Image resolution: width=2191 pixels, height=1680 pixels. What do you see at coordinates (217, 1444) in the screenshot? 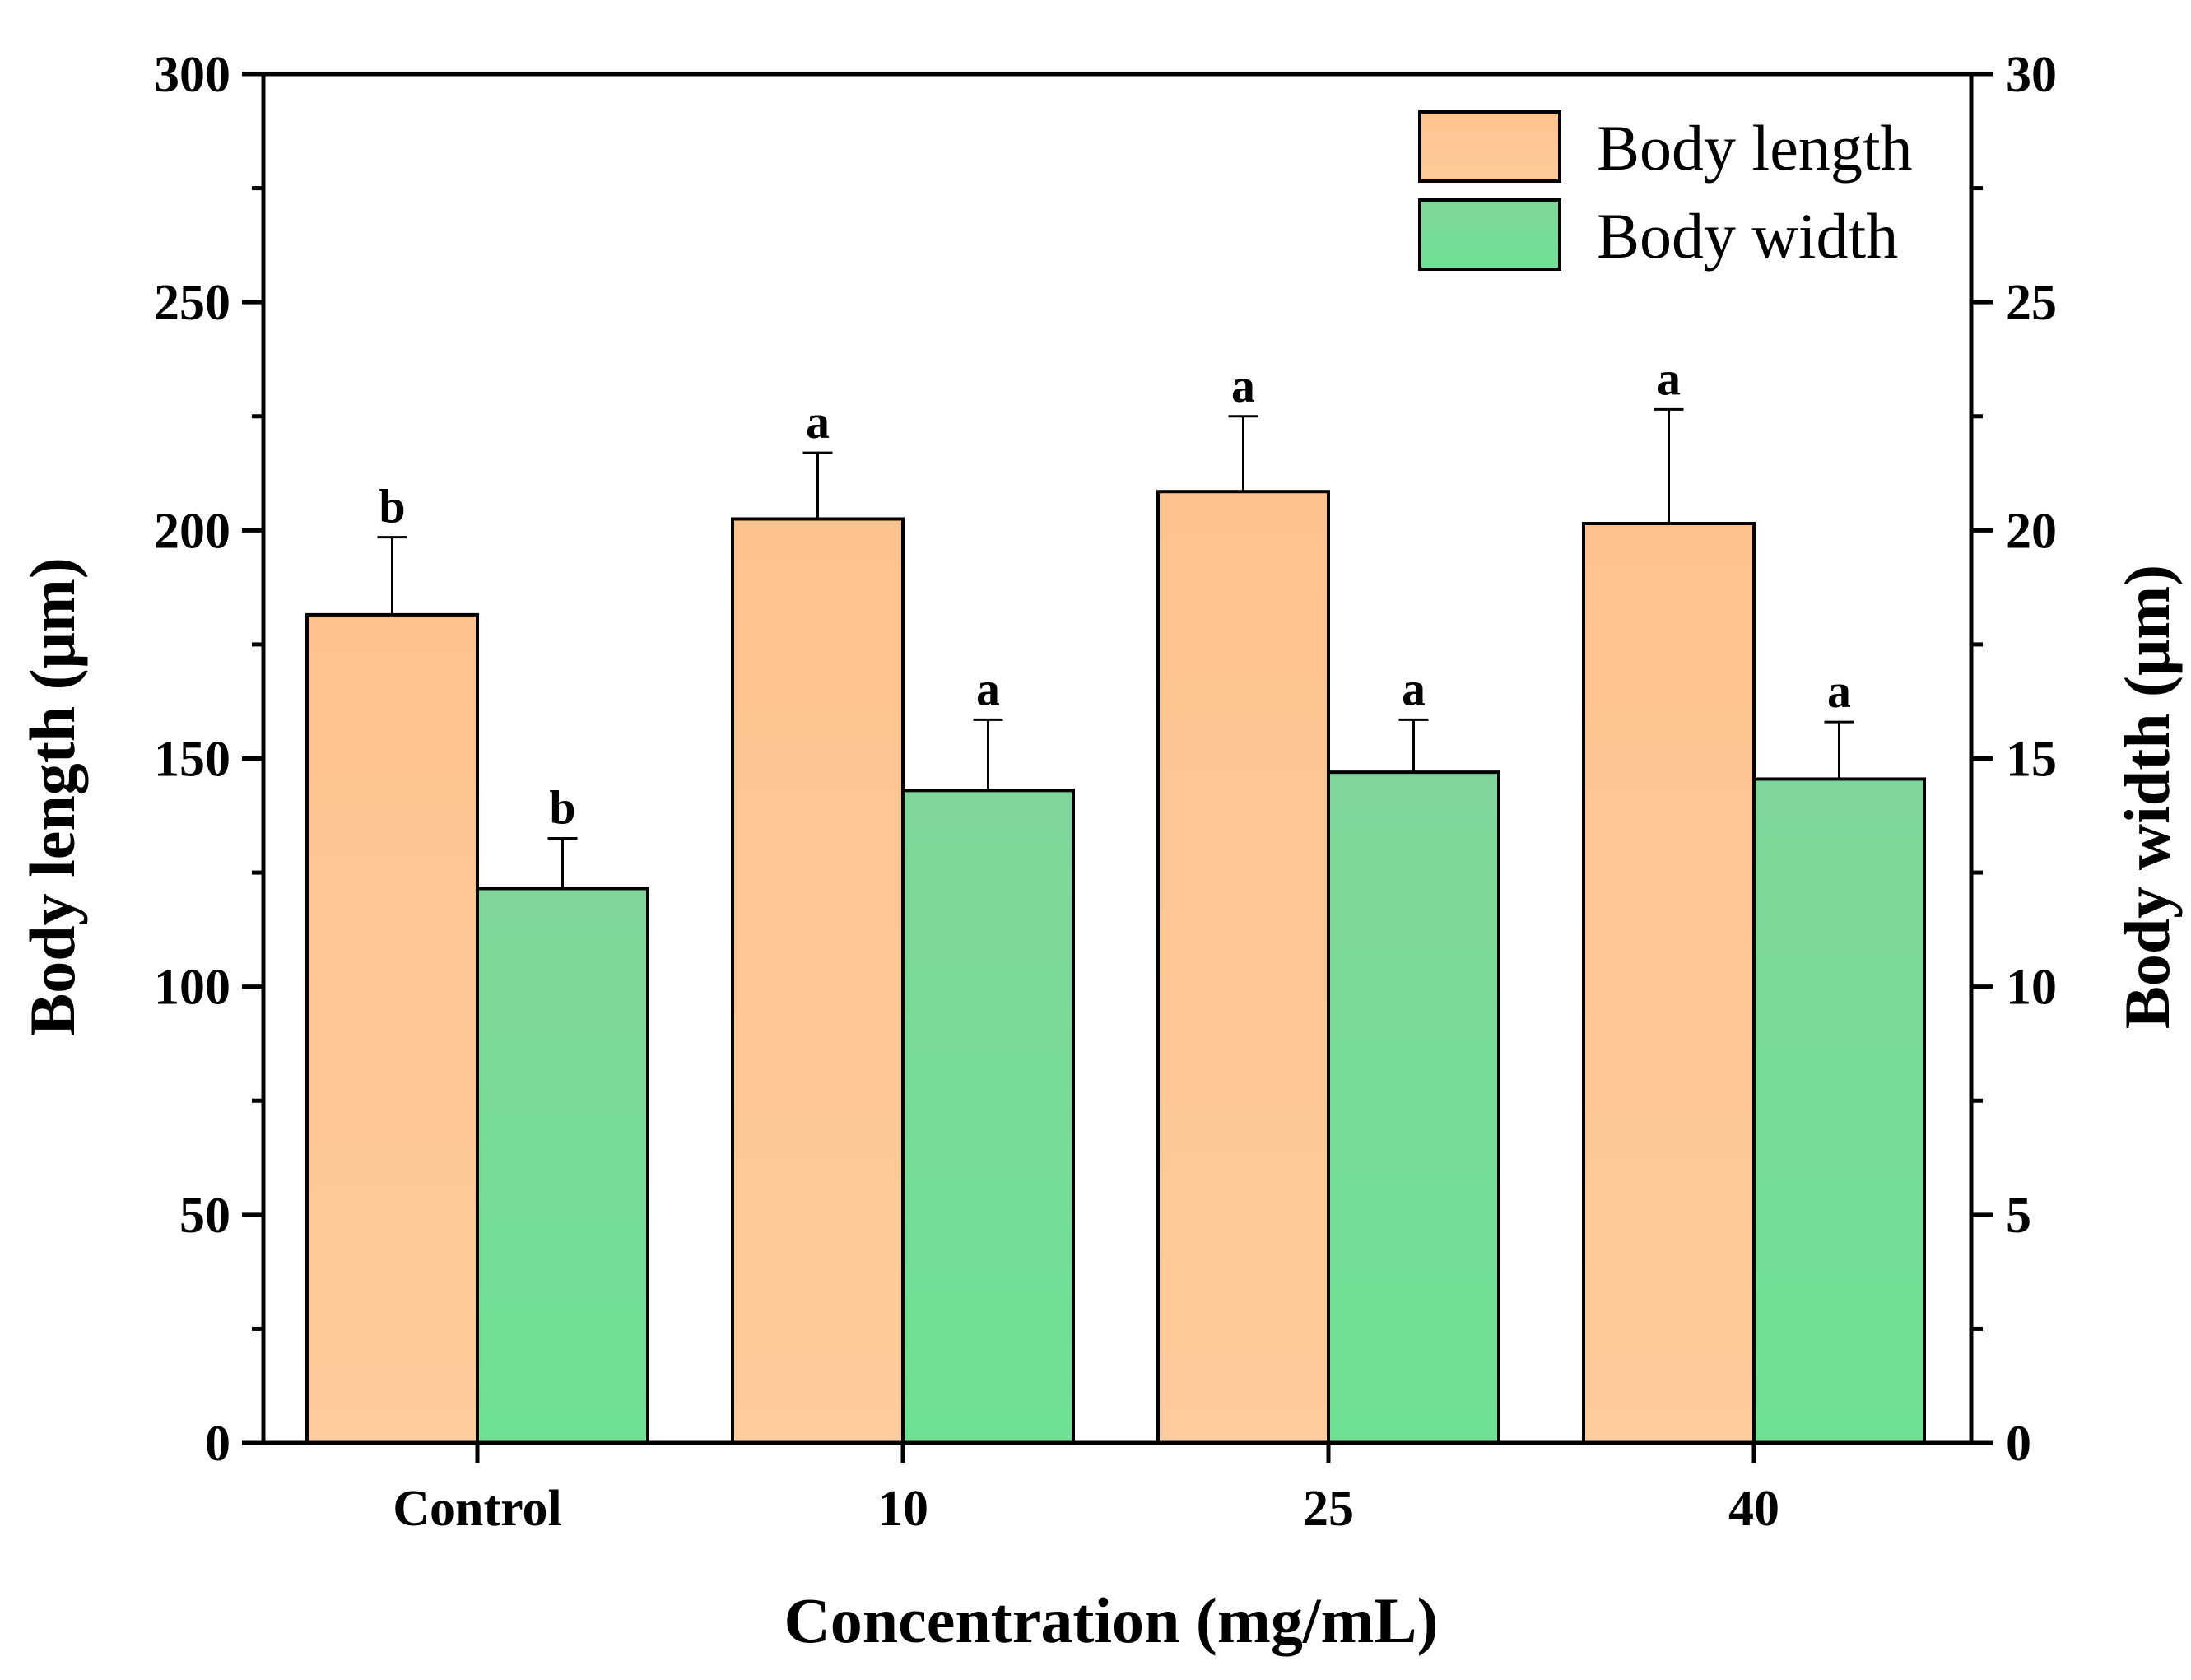
I see `y-tick-label: 0` at bounding box center [217, 1444].